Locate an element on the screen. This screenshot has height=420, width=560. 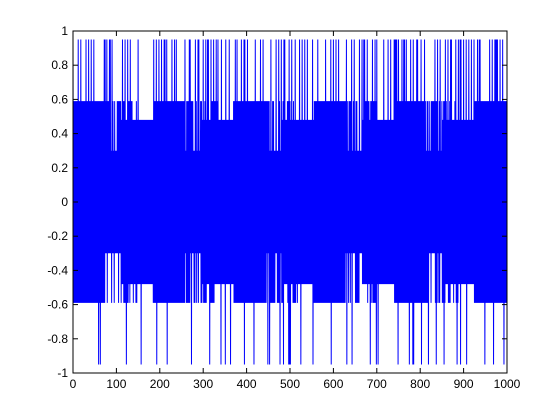
y-tick-label: 0.2 is located at coordinates (59, 168).